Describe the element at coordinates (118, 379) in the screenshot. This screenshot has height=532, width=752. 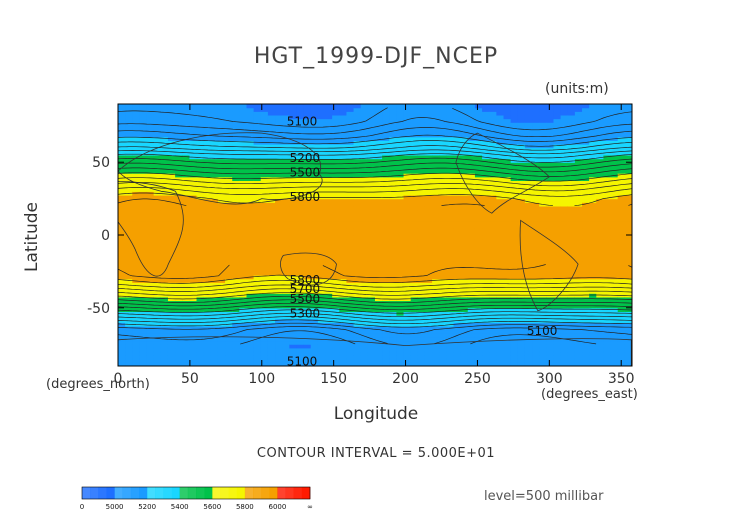
I see `x-tick-label: 0` at that location.